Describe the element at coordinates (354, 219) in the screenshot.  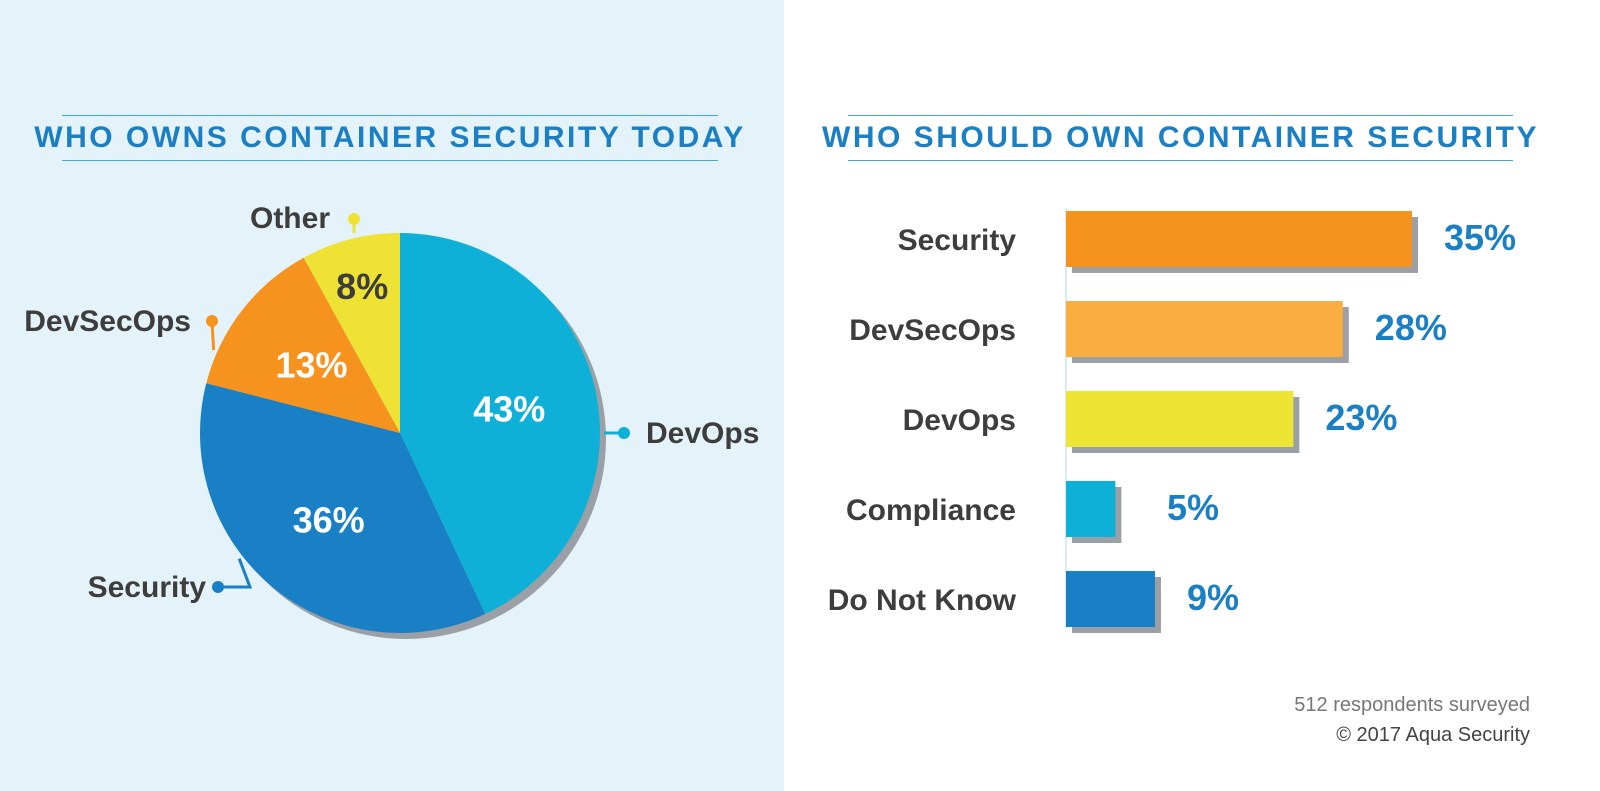
I see `pie-leader-dot-other` at that location.